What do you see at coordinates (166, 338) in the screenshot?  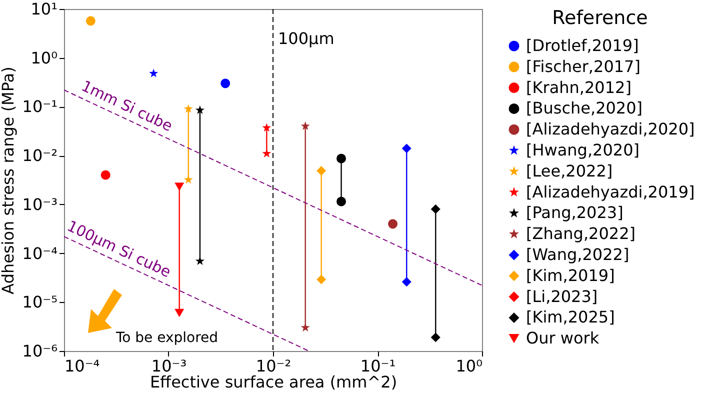 I see `annotation: To be explored` at bounding box center [166, 338].